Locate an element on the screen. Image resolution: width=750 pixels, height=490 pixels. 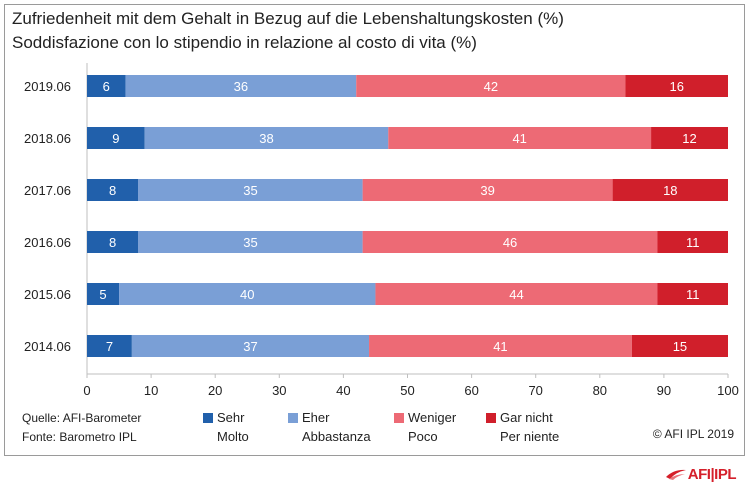
bar-data-label: 38 is located at coordinates (266, 138).